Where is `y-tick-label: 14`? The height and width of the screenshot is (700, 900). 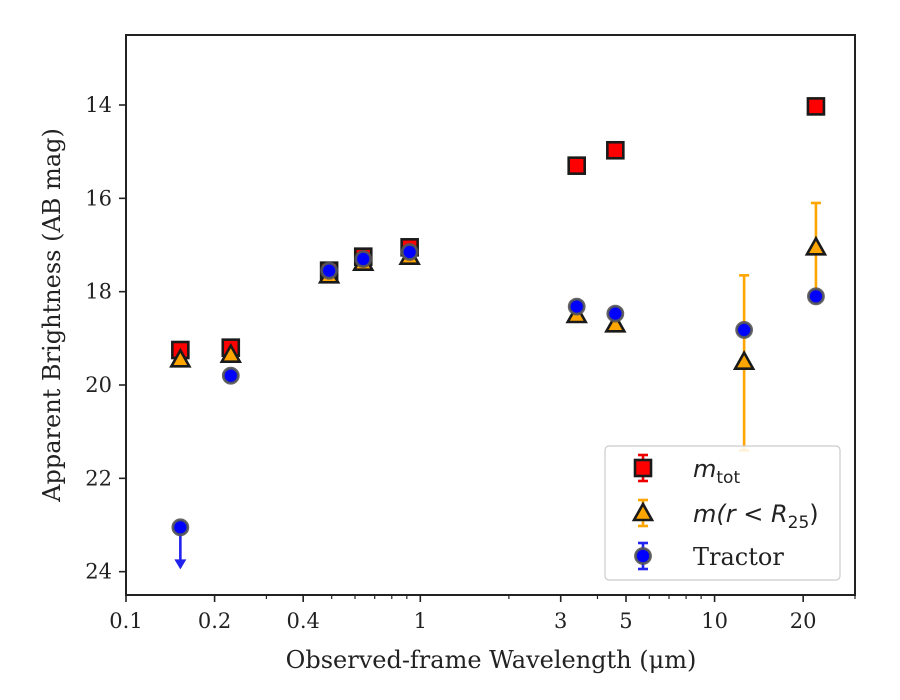 y-tick-label: 14 is located at coordinates (98, 105).